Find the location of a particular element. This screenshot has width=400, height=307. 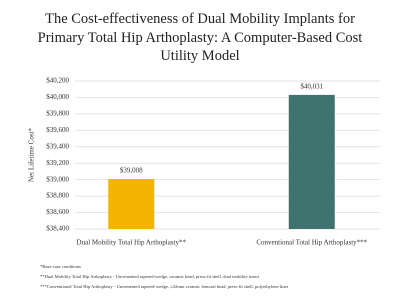

y-tick-label: $39,600 is located at coordinates (57, 130).